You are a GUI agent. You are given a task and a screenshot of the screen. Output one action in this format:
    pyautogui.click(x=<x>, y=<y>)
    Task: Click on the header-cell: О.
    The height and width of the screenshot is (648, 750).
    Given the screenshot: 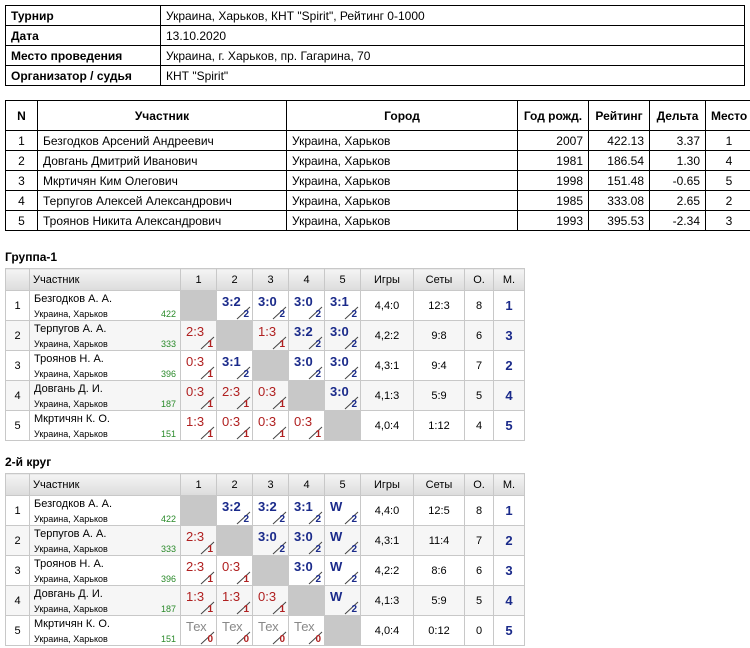 What is the action you would take?
    pyautogui.click(x=479, y=279)
    